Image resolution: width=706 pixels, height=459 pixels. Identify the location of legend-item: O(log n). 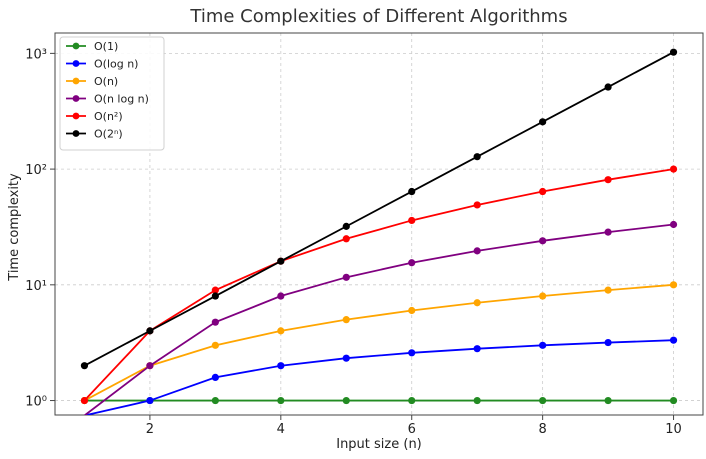
(102, 64).